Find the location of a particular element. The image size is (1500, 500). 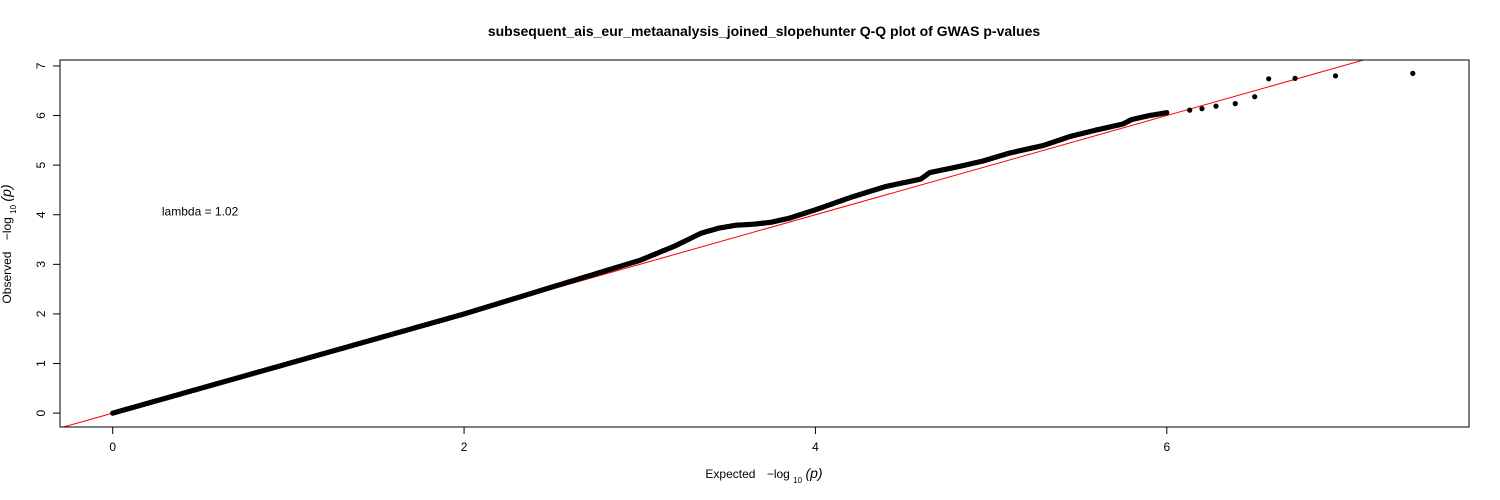

y-tick-label: 0 is located at coordinates (41, 412).